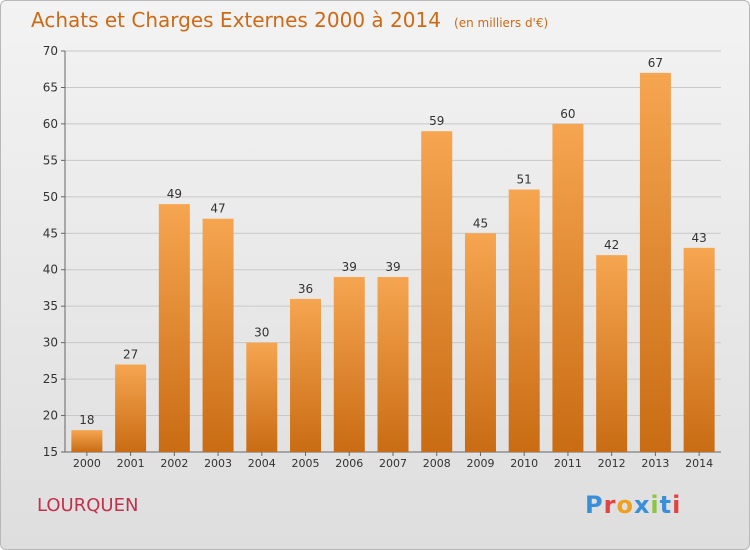 The image size is (750, 550). I want to click on x-tick-label: 2013, so click(655, 463).